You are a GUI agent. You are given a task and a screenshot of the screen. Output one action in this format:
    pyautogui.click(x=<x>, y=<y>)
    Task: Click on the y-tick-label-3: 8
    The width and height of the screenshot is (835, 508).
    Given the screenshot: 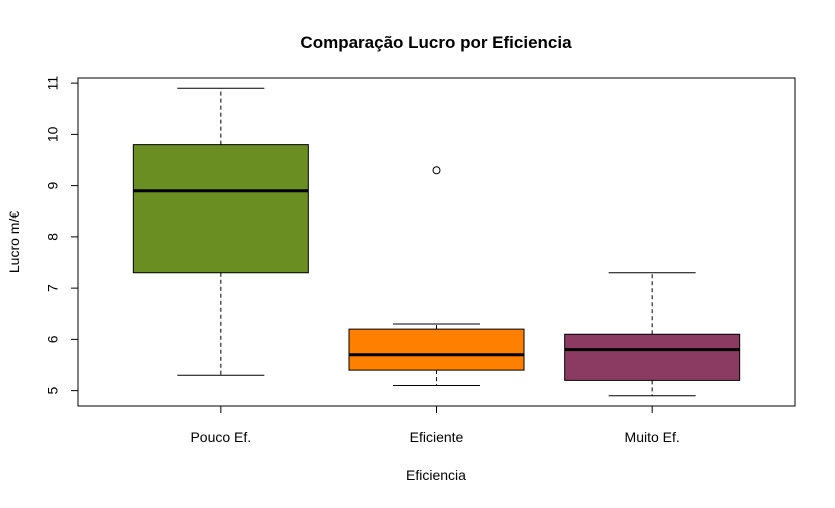 What is the action you would take?
    pyautogui.click(x=53, y=237)
    